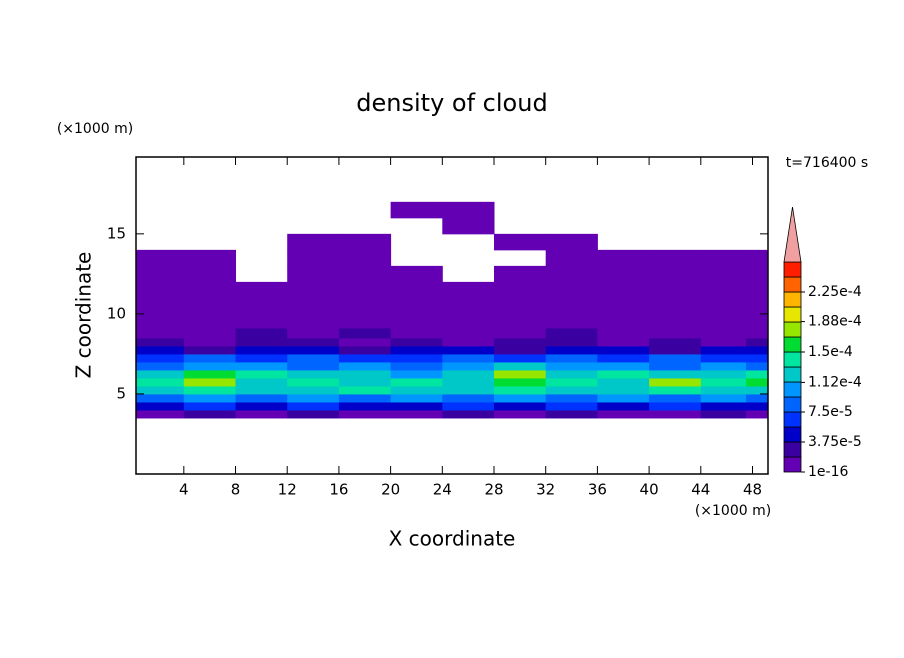  What do you see at coordinates (116, 233) in the screenshot?
I see `y-tick-label: 15` at bounding box center [116, 233].